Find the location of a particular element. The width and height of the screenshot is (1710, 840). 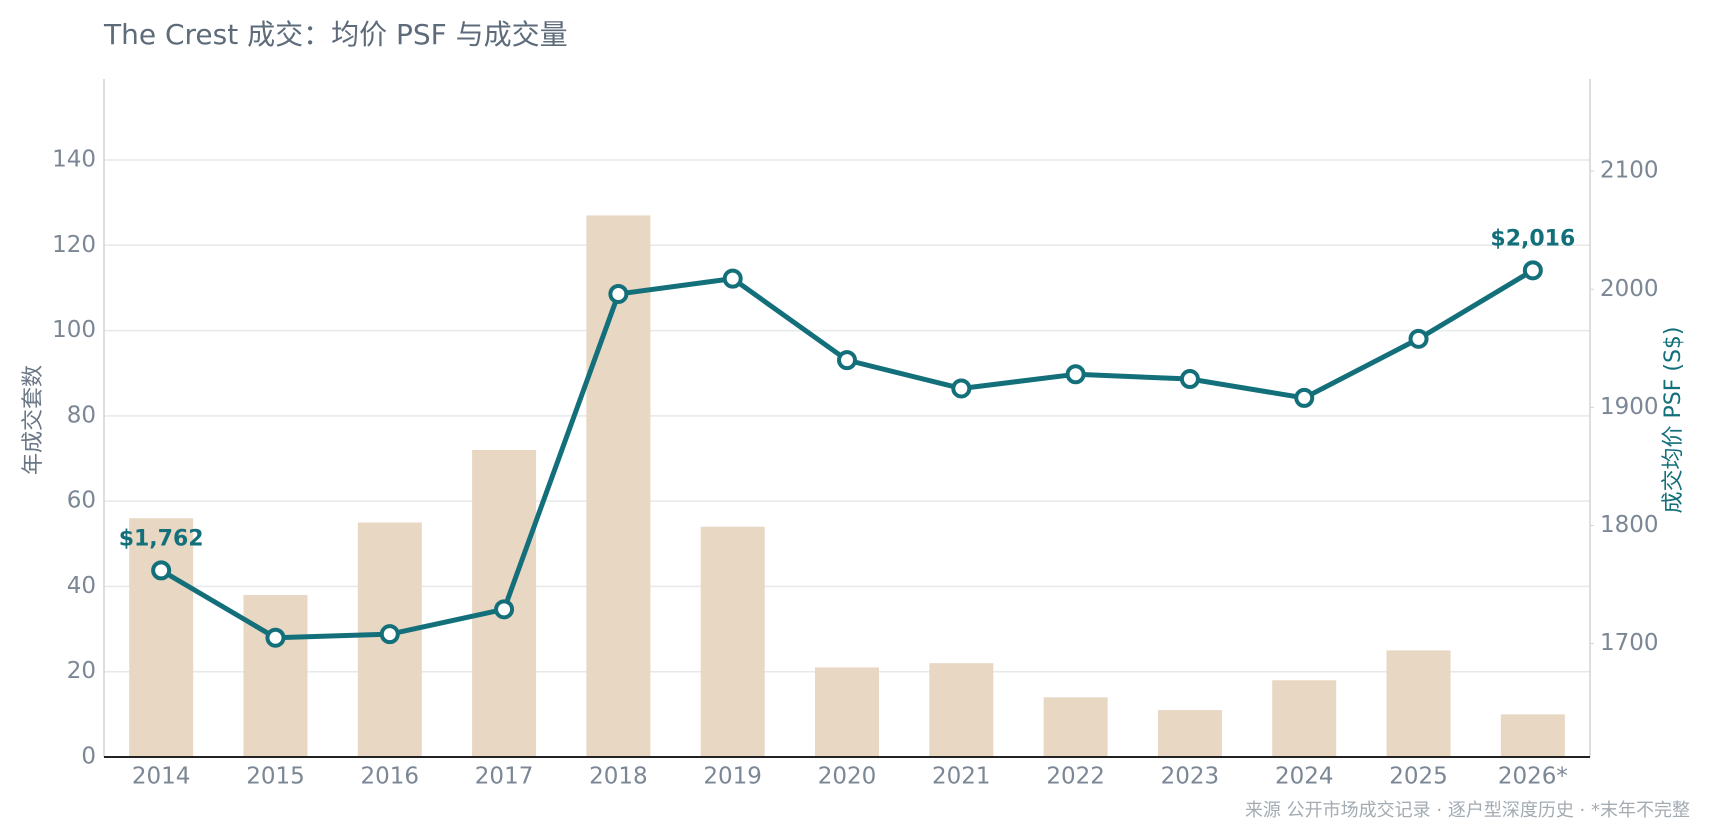

value-label: $2,016 is located at coordinates (1532, 238).